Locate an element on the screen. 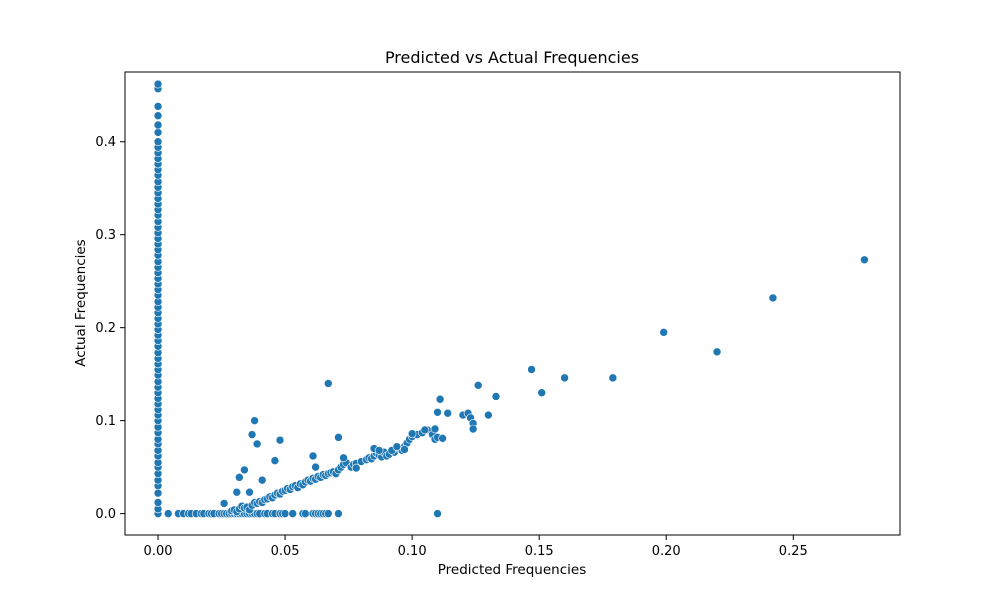  y-axis-label: Actual Frequencies is located at coordinates (81, 302).